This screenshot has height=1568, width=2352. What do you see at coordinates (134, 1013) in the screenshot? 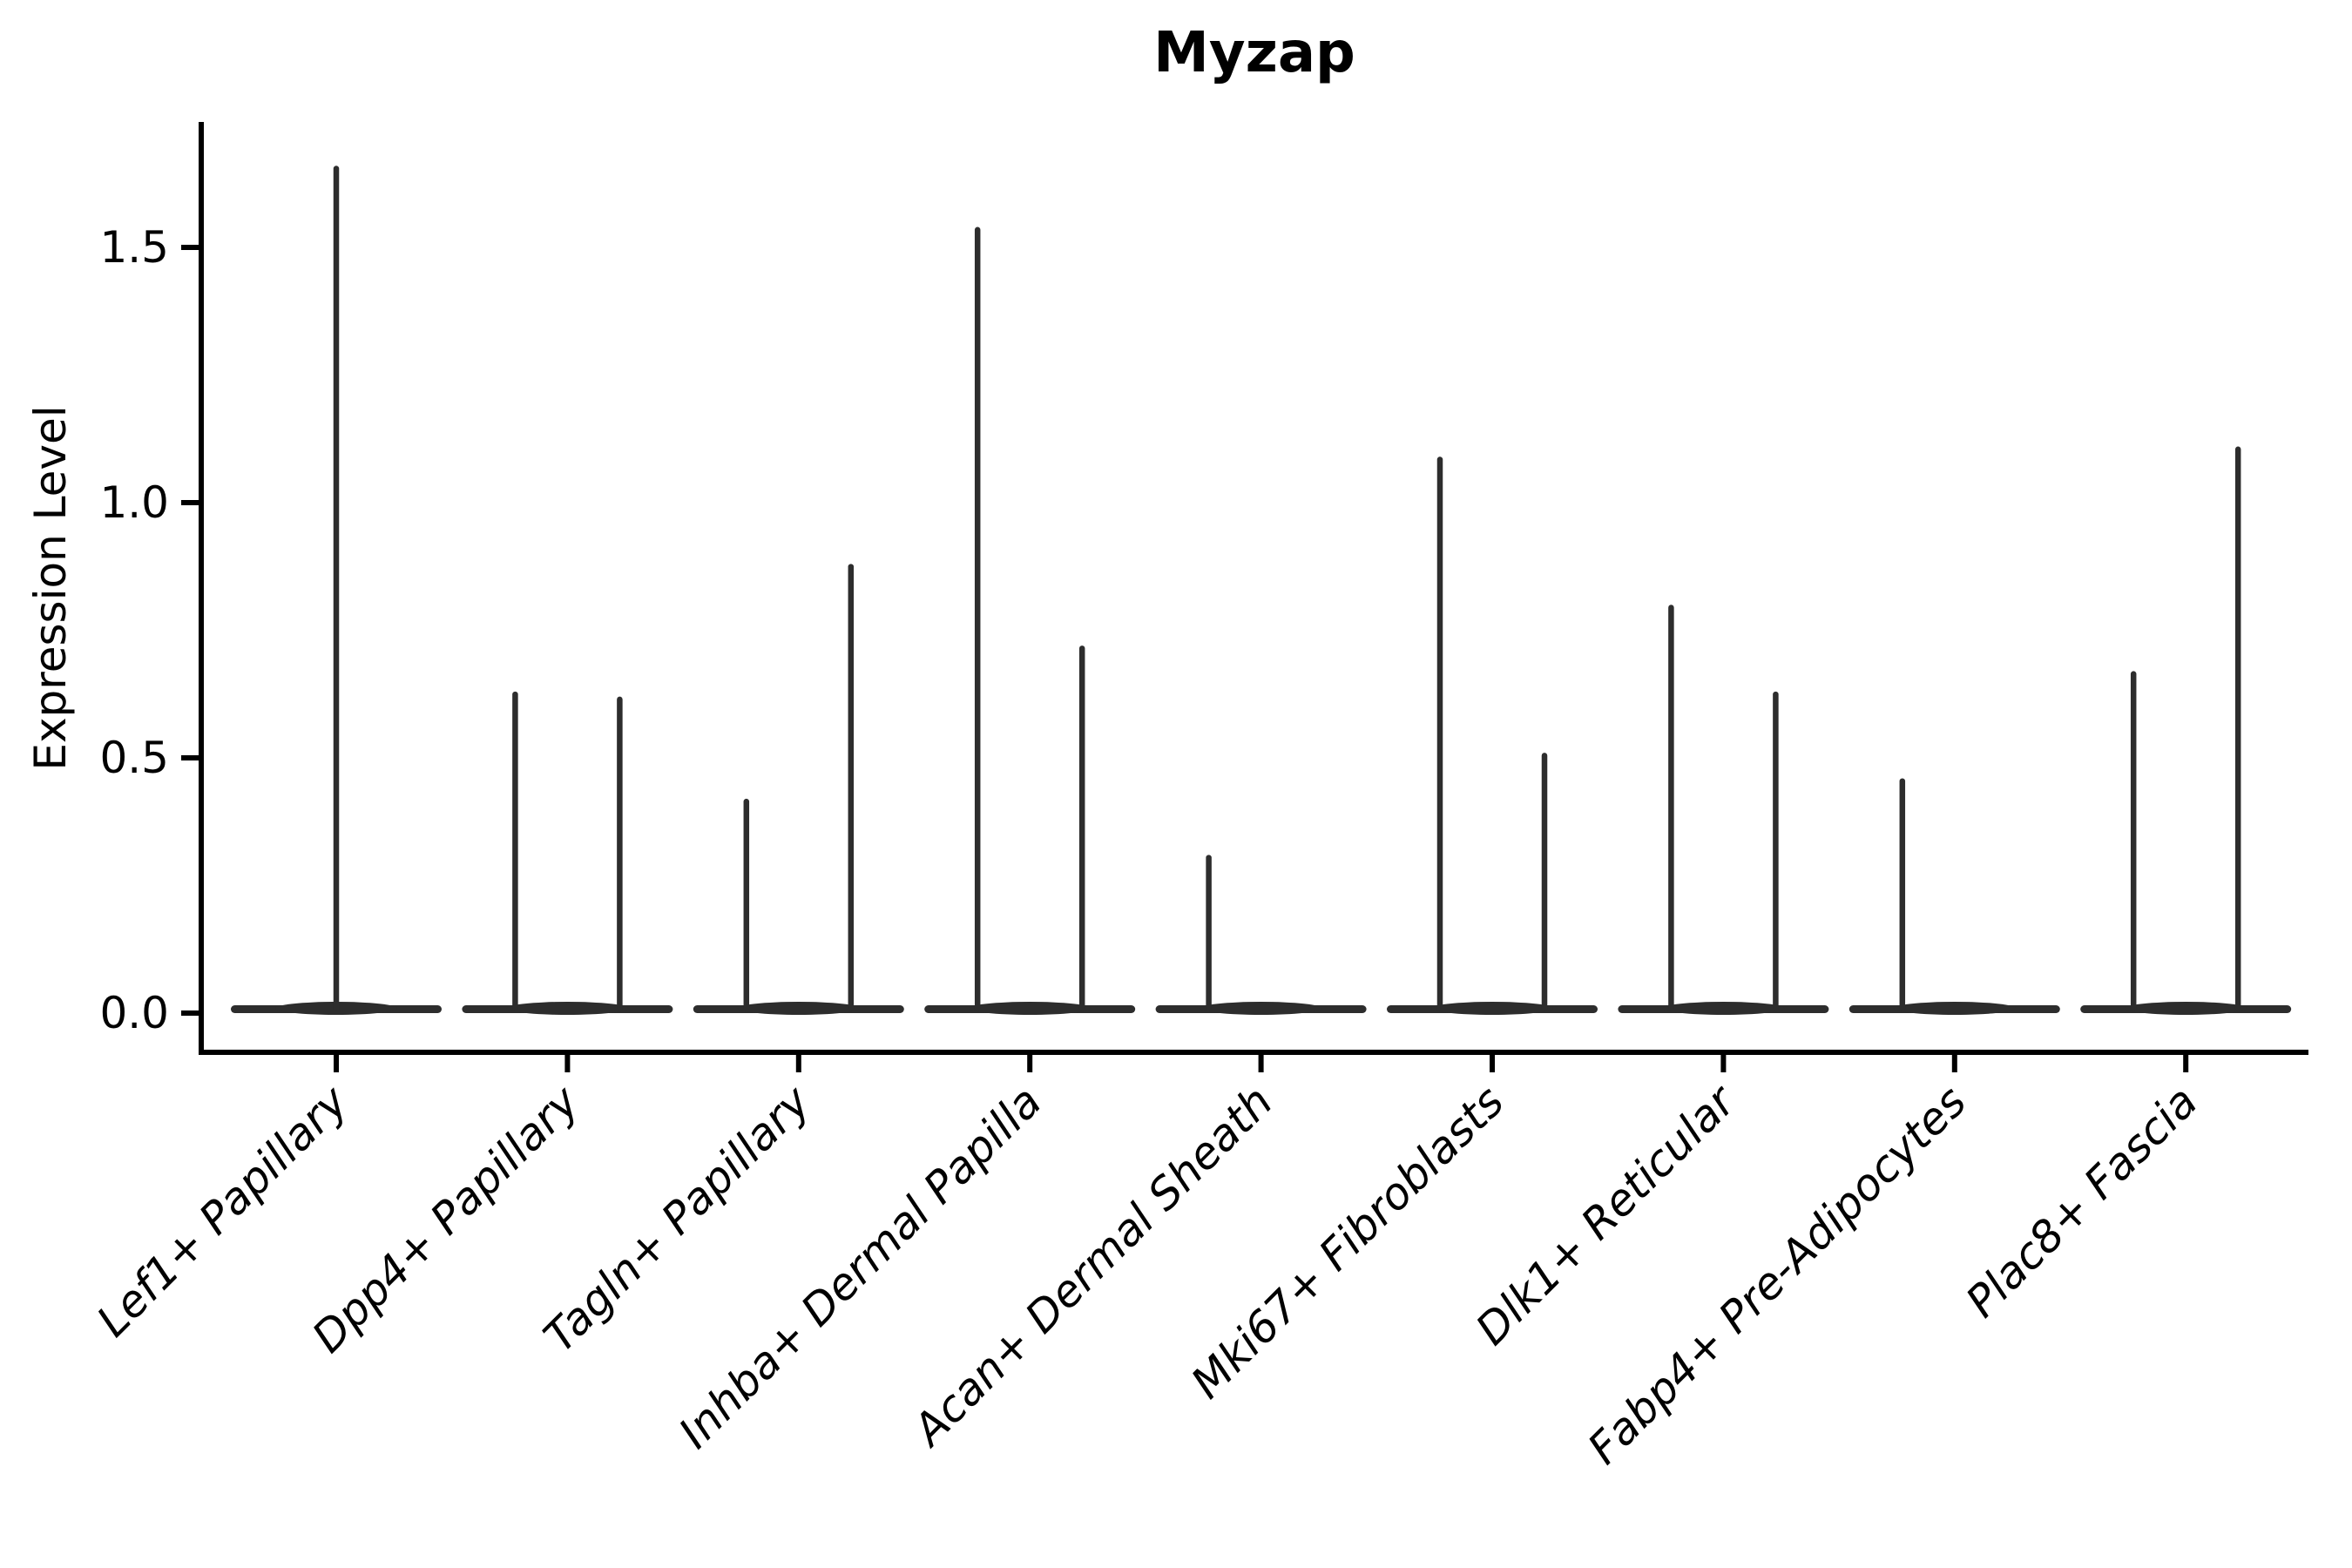
I see `y-tick-label: 0.0` at bounding box center [134, 1013].